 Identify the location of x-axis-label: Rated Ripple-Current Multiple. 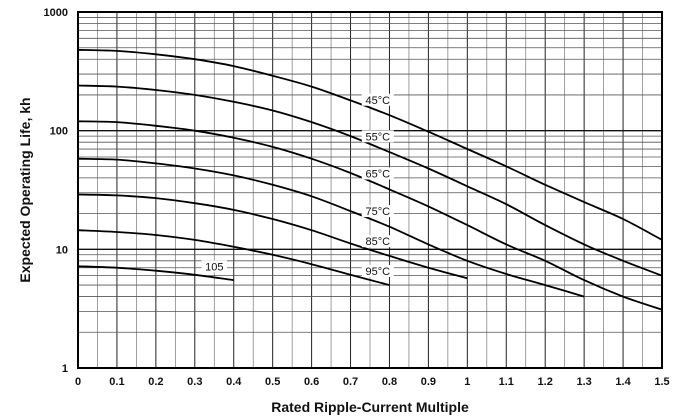
(370, 407).